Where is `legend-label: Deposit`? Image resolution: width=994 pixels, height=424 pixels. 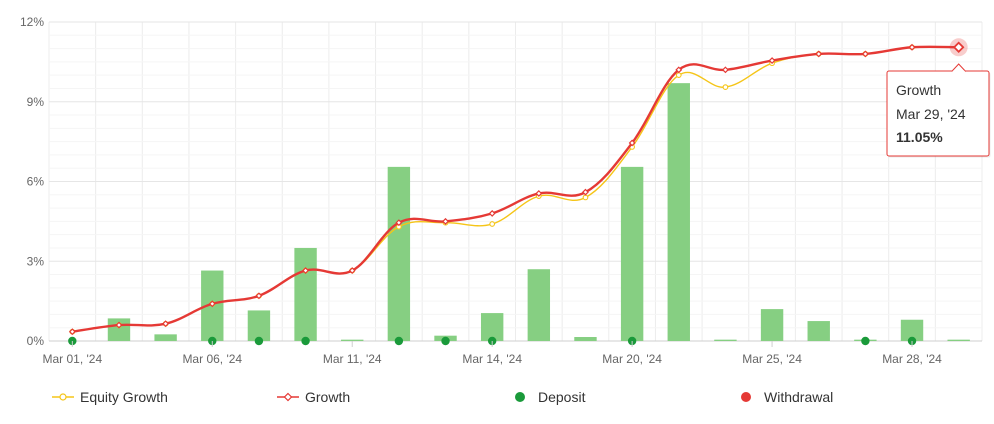
legend-label: Deposit is located at coordinates (562, 397).